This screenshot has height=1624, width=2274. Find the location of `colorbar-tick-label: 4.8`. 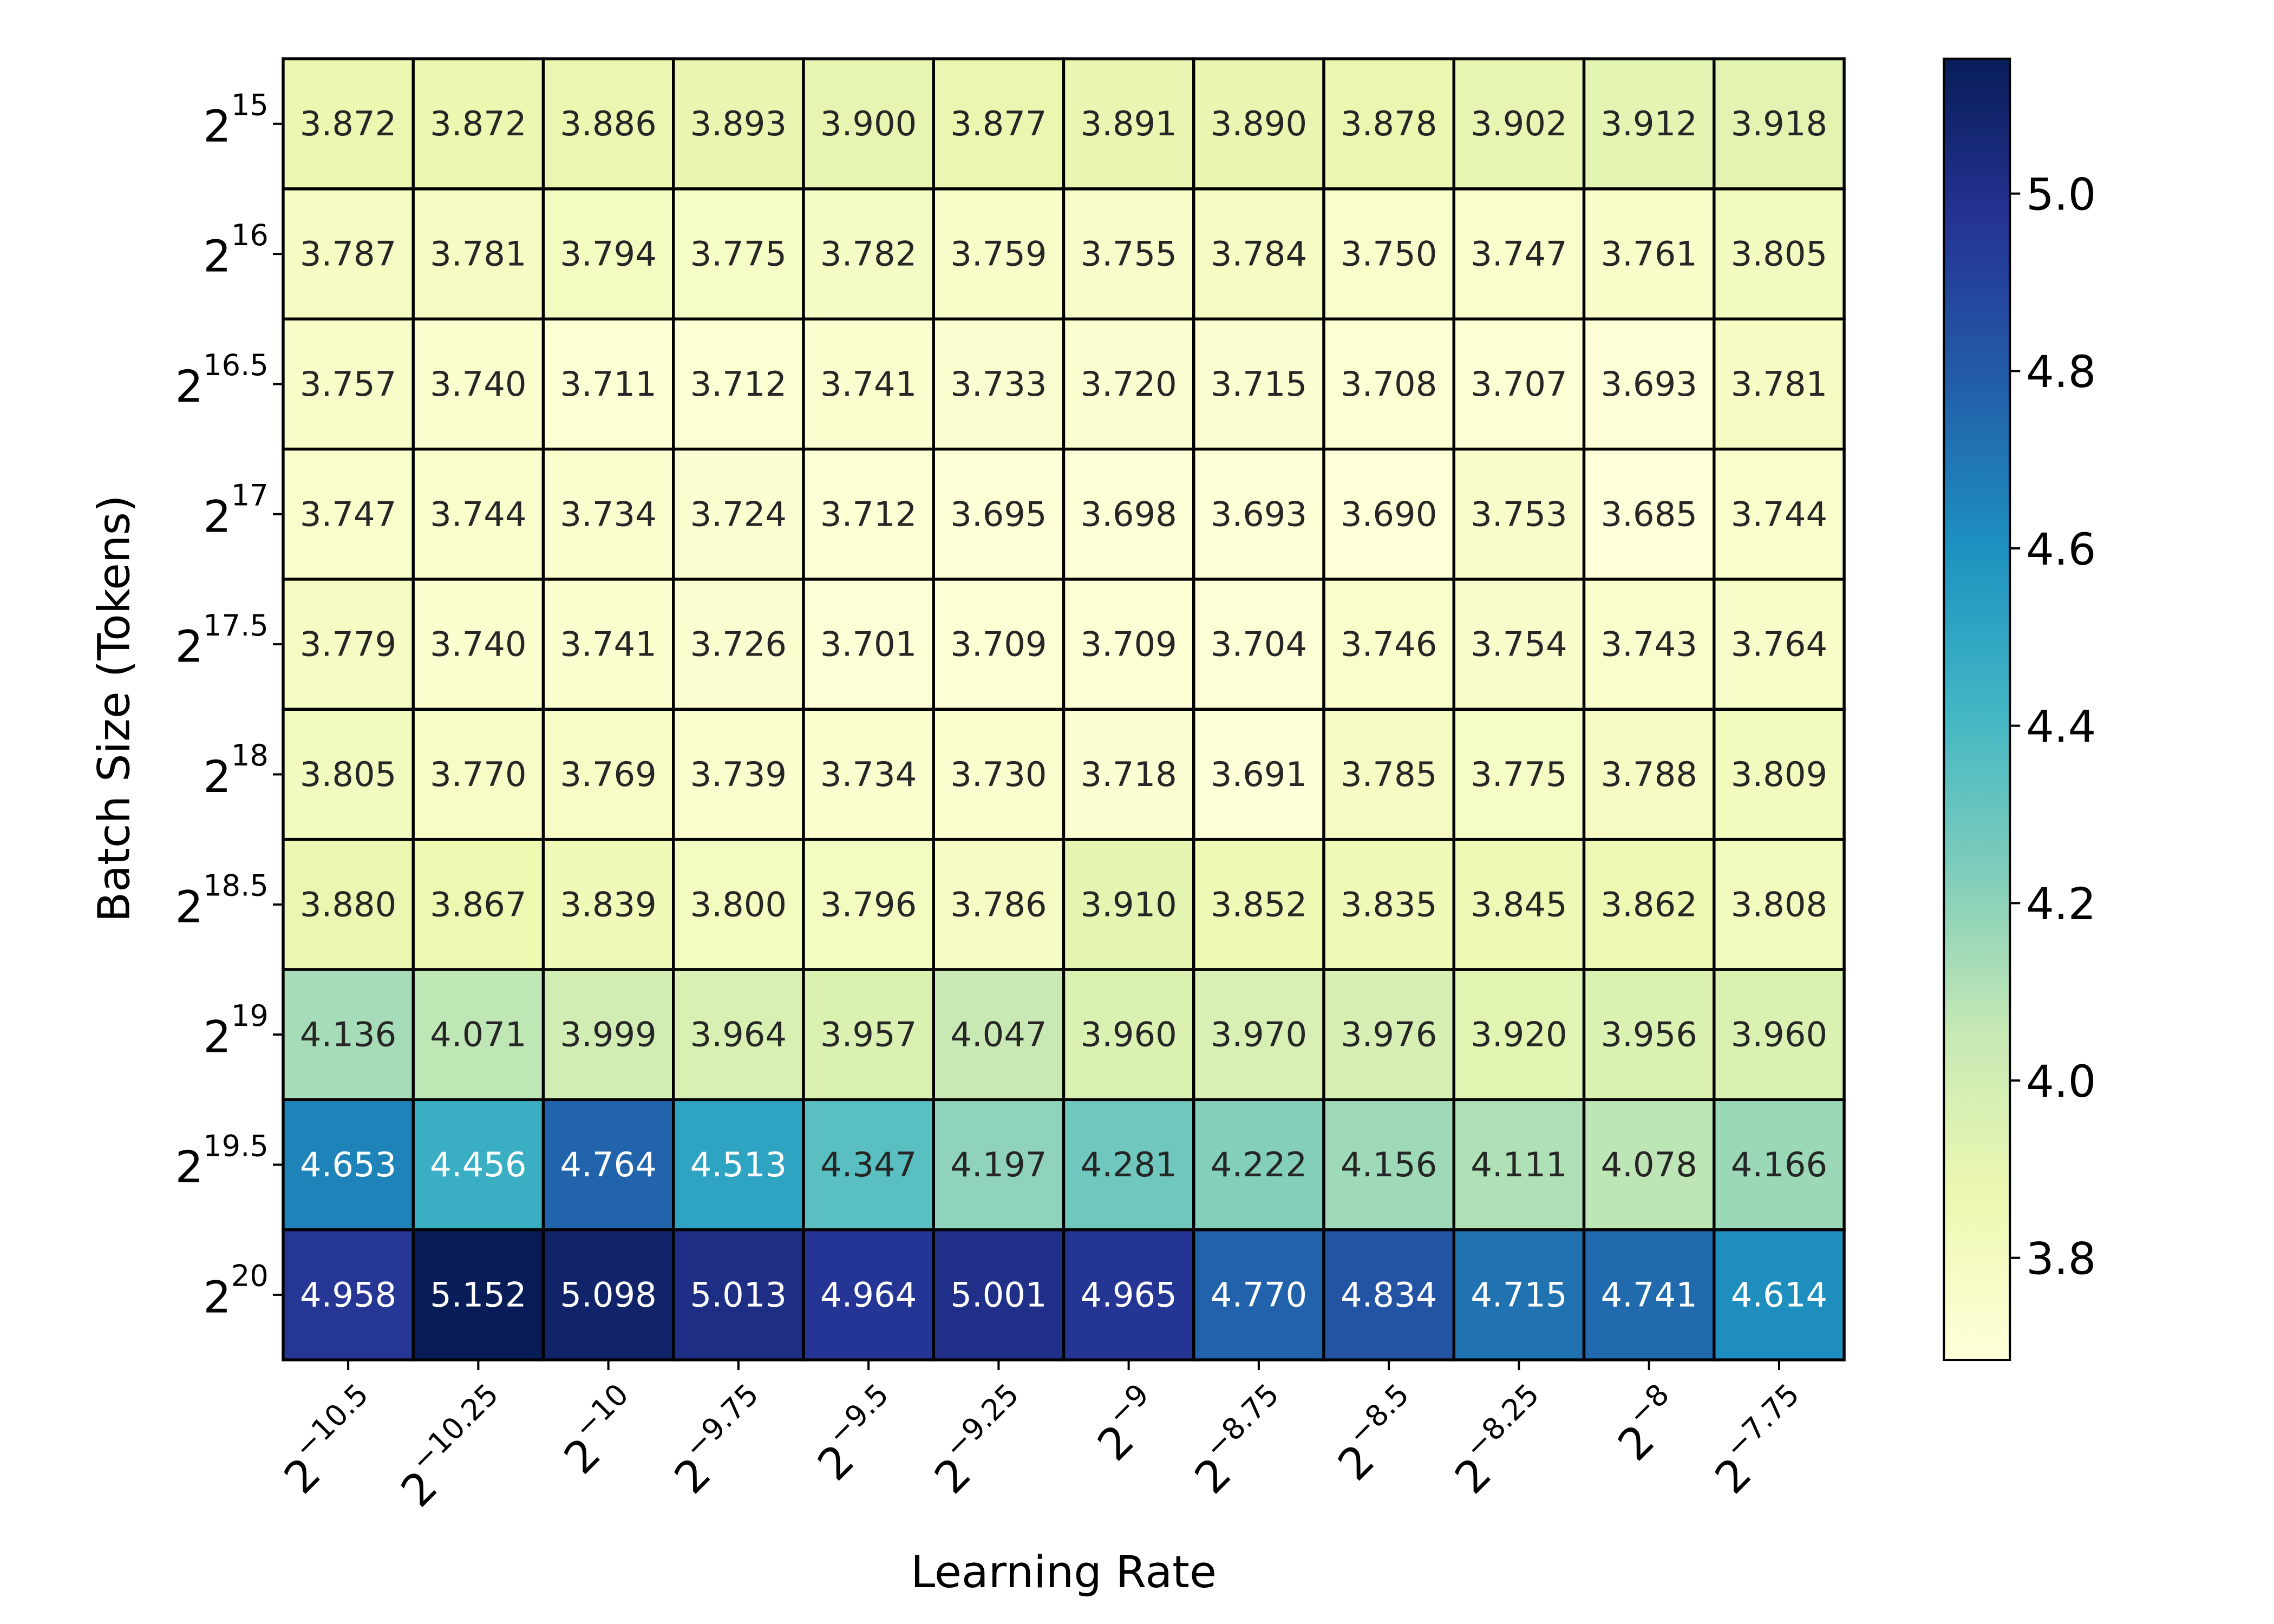

colorbar-tick-label: 4.8 is located at coordinates (2061, 372).